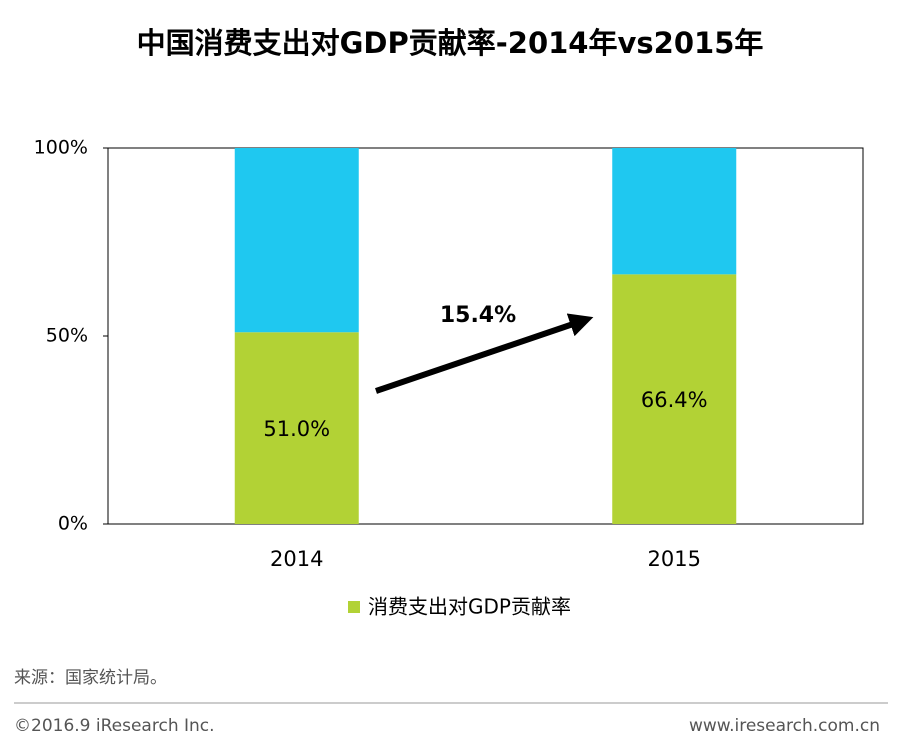  What do you see at coordinates (674, 559) in the screenshot?
I see `x-tick-label: 2015` at bounding box center [674, 559].